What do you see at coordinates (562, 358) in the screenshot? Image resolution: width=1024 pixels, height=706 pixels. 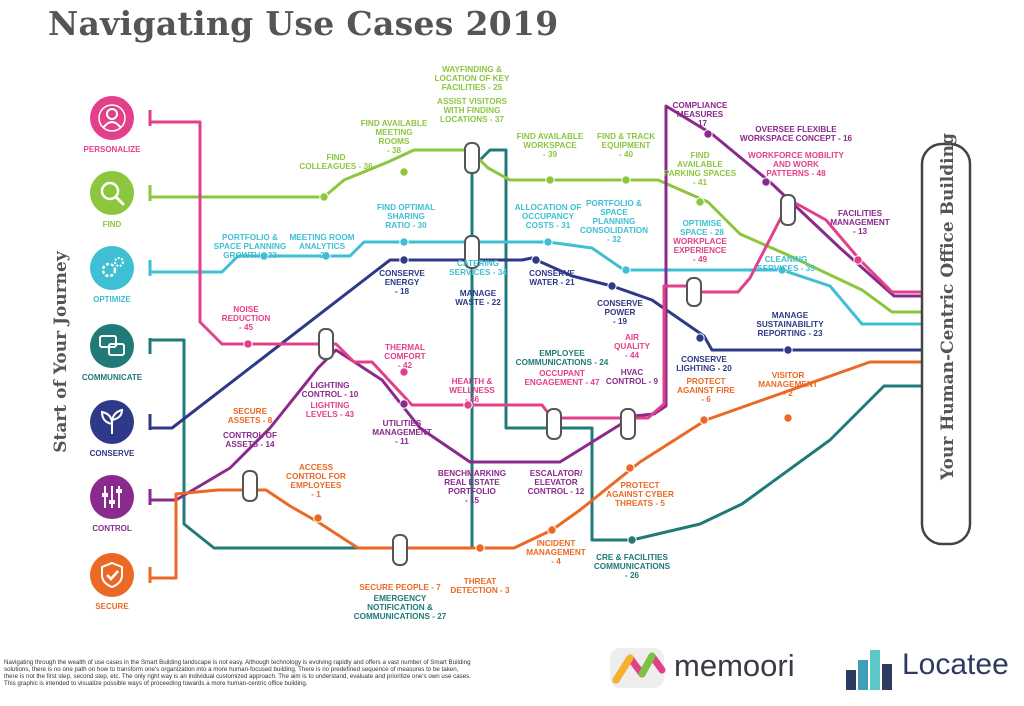 I see `station-label-employee-comms: EMPLOYEE COMMUNICATIONS - 24` at bounding box center [562, 358].